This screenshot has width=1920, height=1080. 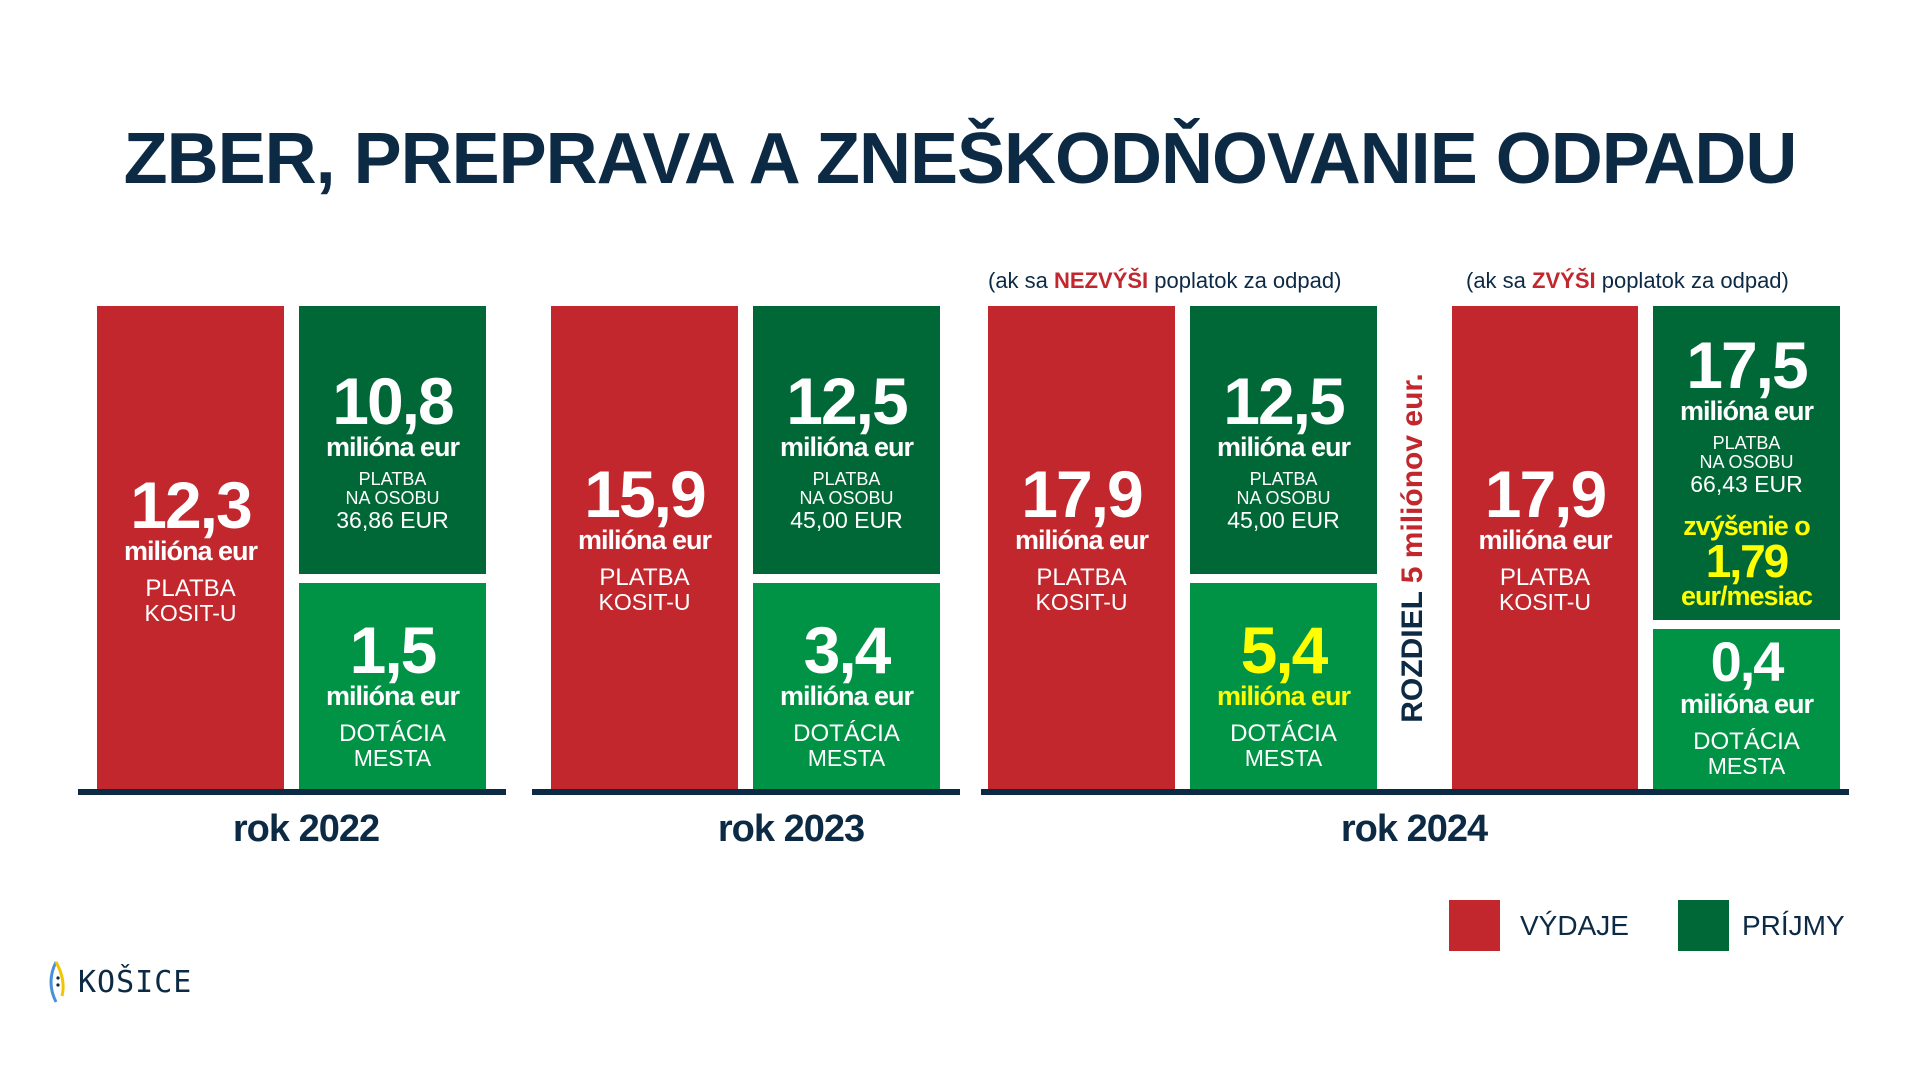 What do you see at coordinates (1746, 484) in the screenshot?
I see `per-person-fee: 66,43 EUR` at bounding box center [1746, 484].